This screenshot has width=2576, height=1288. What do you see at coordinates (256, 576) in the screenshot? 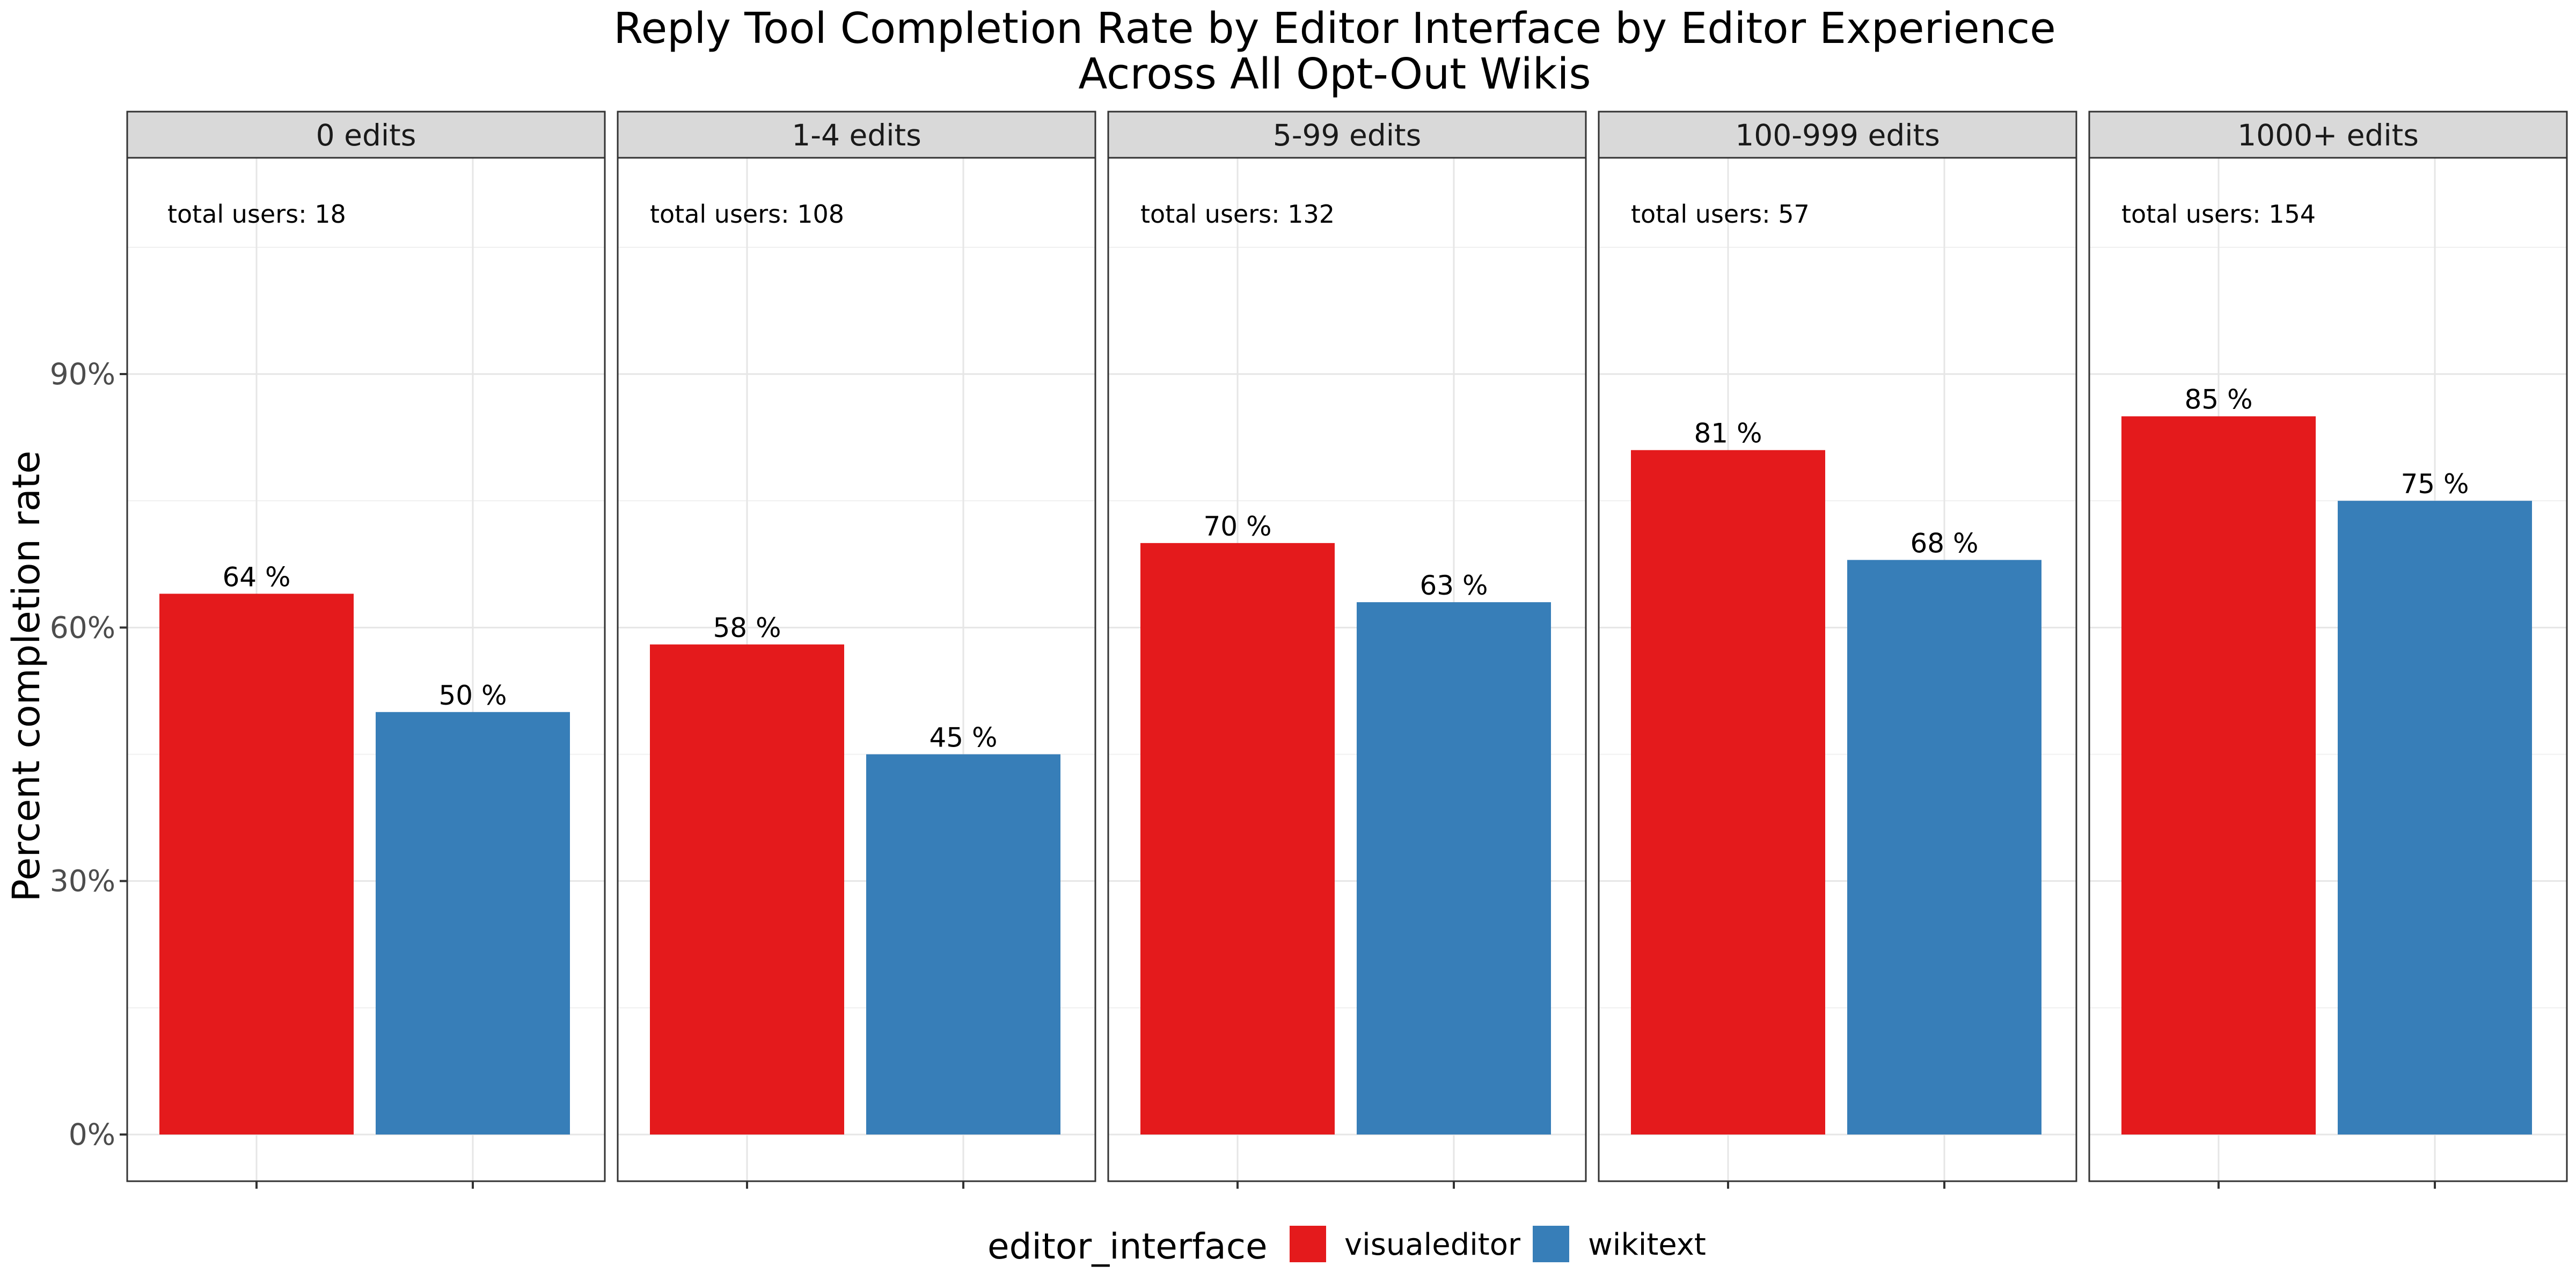
I see `bar-value-label: 64 %` at bounding box center [256, 576].